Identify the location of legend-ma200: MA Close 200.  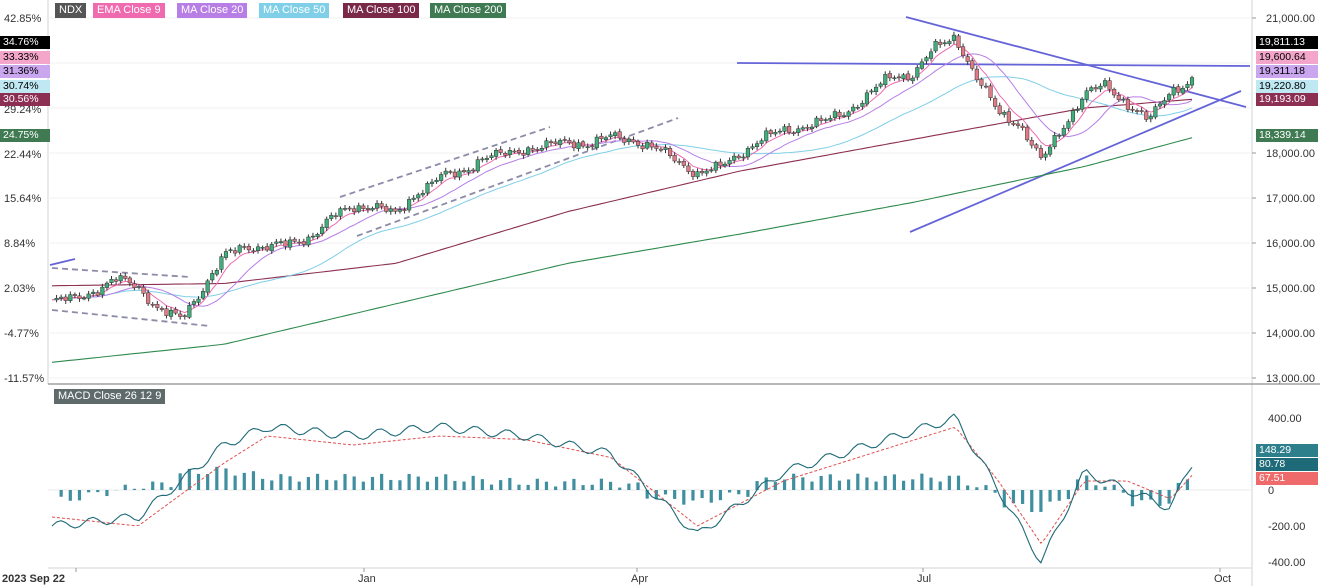
(468, 10).